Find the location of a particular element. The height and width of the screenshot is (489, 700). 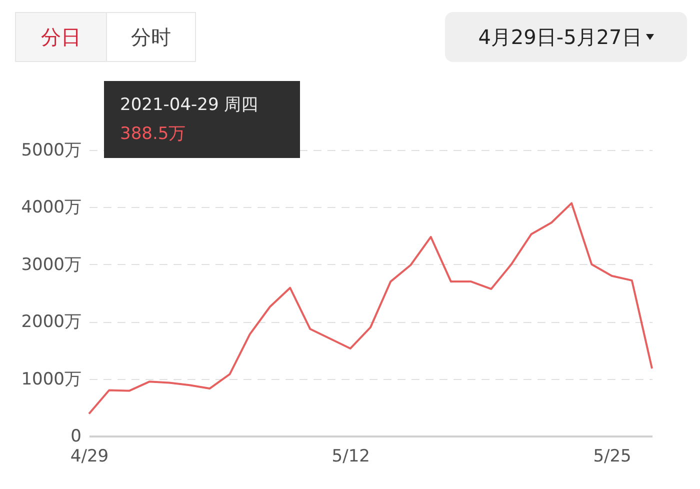

text: 4月29日-5月27日 is located at coordinates (560, 37).